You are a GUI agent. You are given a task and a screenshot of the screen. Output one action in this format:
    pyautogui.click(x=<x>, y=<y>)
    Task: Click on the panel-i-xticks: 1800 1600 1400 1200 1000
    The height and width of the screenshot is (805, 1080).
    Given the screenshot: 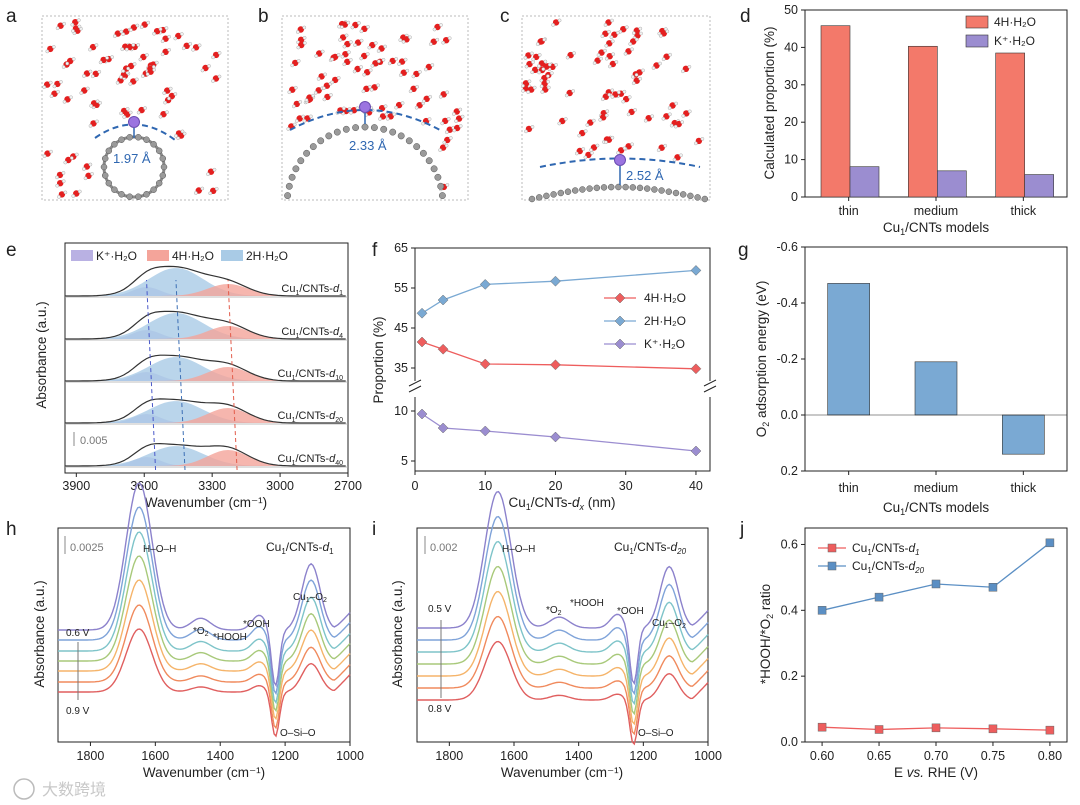 What is the action you would take?
    pyautogui.click(x=578, y=752)
    